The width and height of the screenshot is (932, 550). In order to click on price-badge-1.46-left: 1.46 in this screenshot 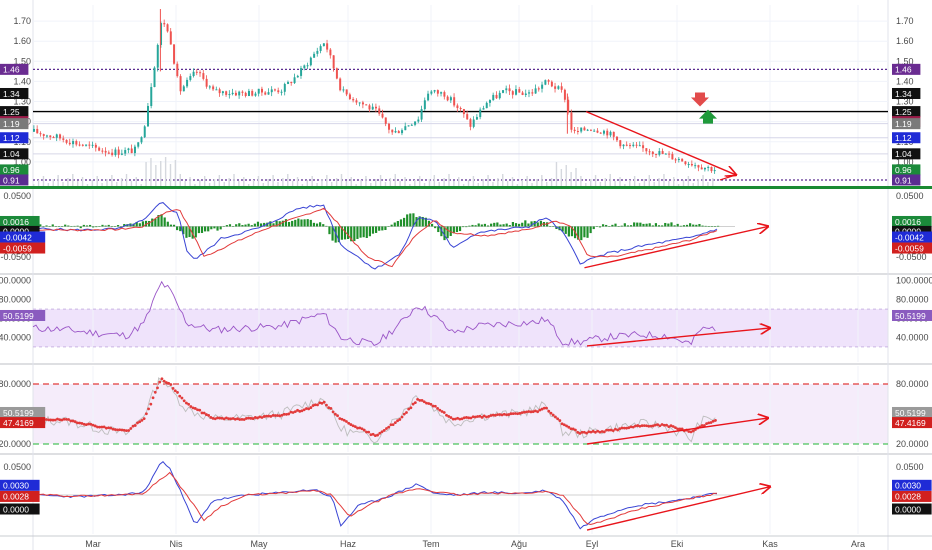, I will do `click(14, 69)`.